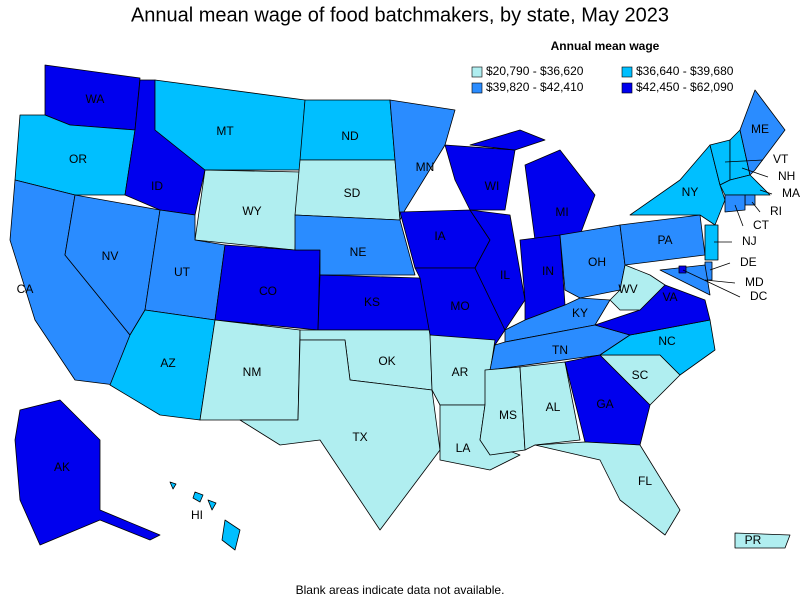 The height and width of the screenshot is (600, 800). What do you see at coordinates (157, 186) in the screenshot?
I see `state-label: ID` at bounding box center [157, 186].